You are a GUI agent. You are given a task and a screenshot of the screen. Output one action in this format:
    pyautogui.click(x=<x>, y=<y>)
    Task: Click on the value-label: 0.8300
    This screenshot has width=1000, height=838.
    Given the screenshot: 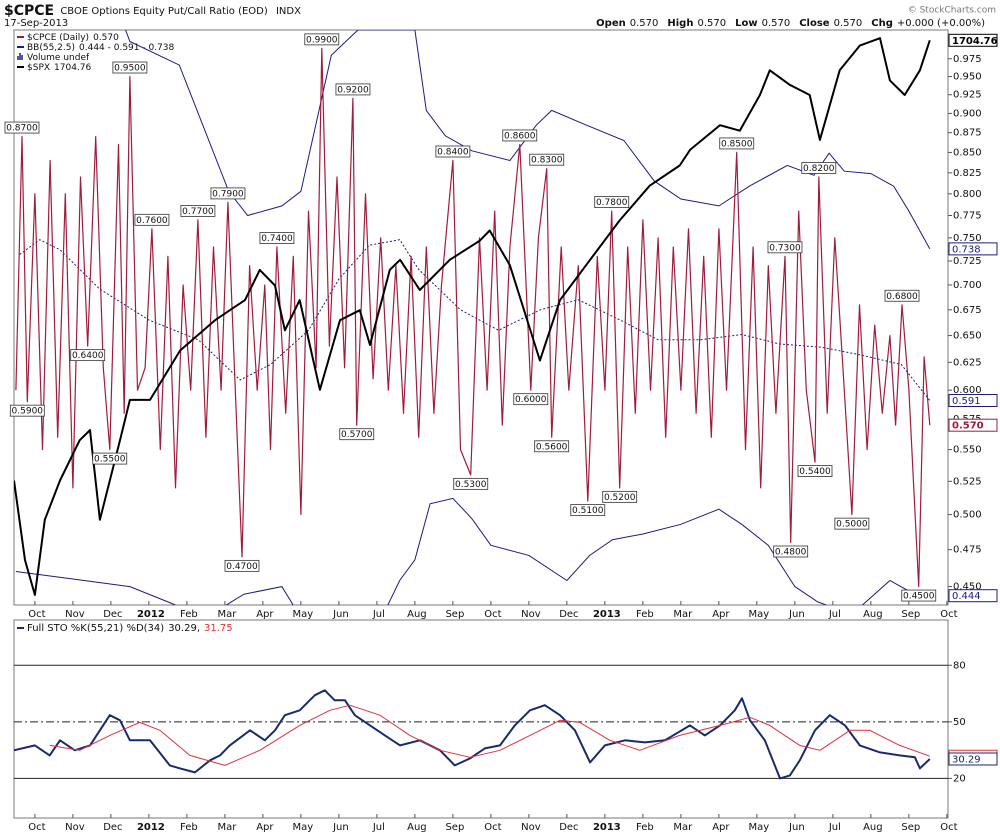 What is the action you would take?
    pyautogui.click(x=547, y=161)
    